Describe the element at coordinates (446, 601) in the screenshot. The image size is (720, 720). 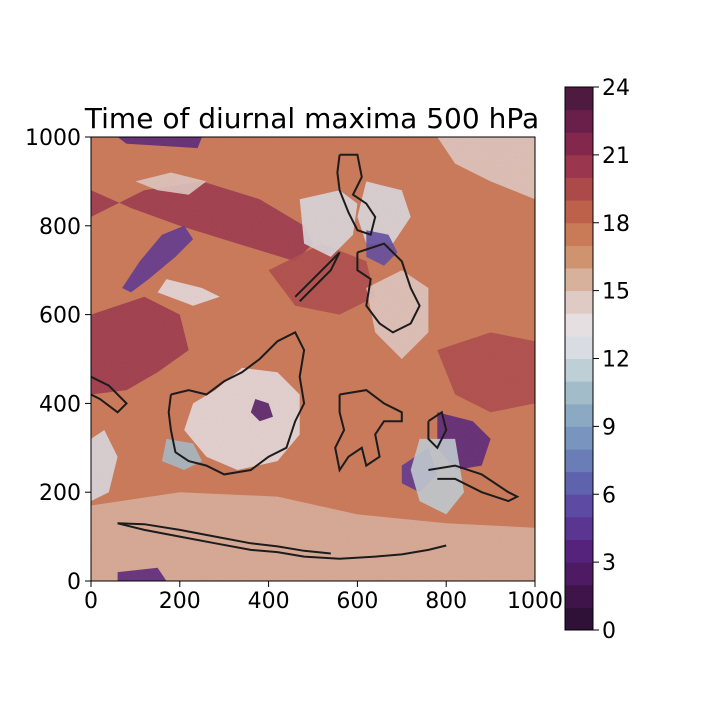
I see `x-tick-label: 800` at that location.